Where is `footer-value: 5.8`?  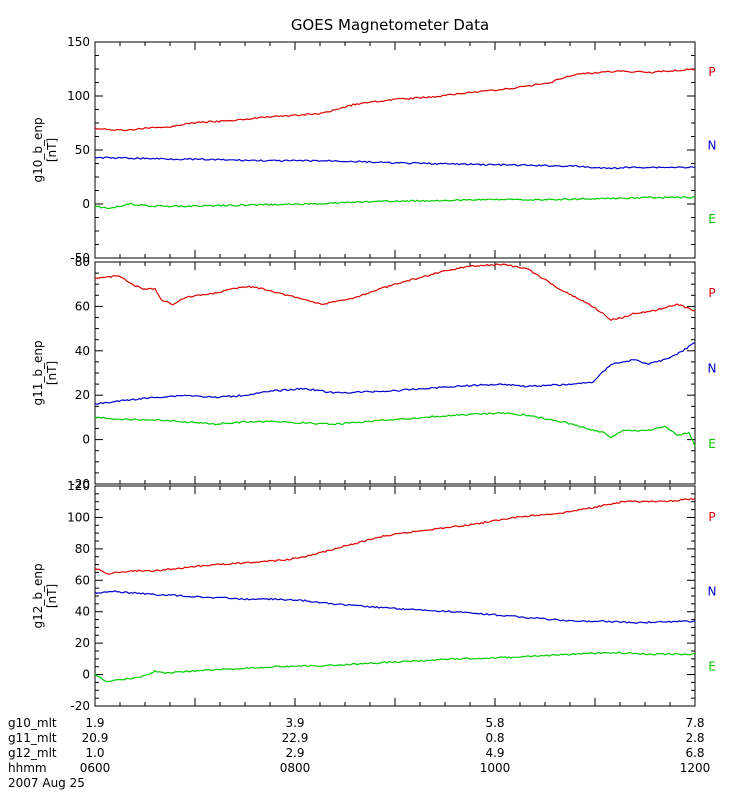
footer-value: 5.8 is located at coordinates (494, 723).